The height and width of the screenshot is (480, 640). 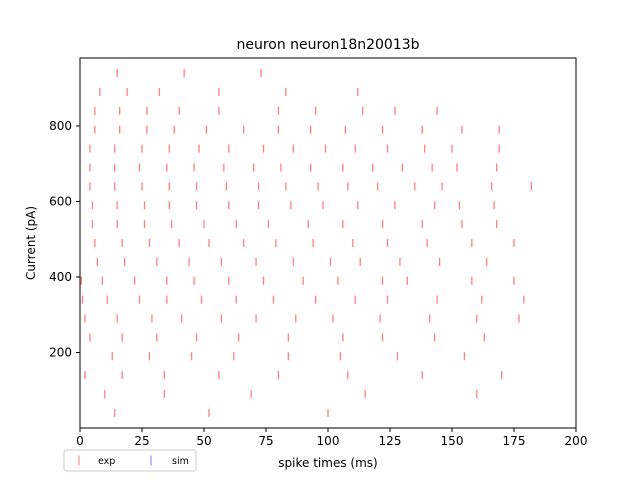 I want to click on x-tick-label: 0, so click(x=80, y=441).